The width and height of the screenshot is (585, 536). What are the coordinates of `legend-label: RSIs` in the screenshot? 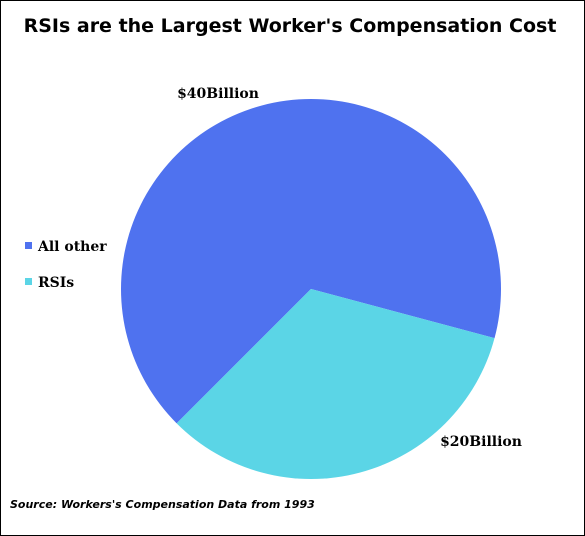 It's located at (56, 283).